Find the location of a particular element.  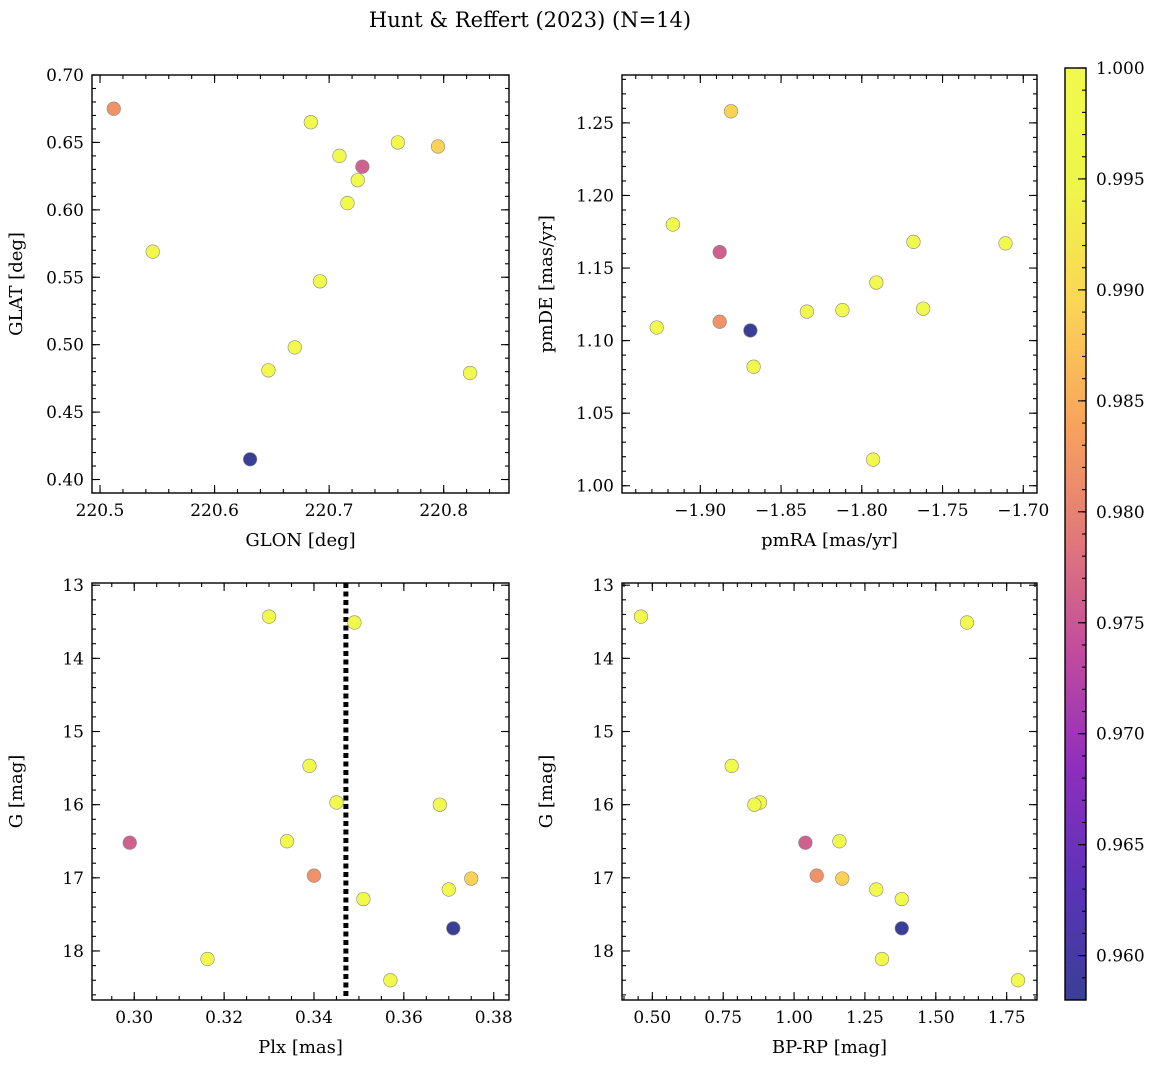

x-tick-label: 0.75 is located at coordinates (723, 1018).